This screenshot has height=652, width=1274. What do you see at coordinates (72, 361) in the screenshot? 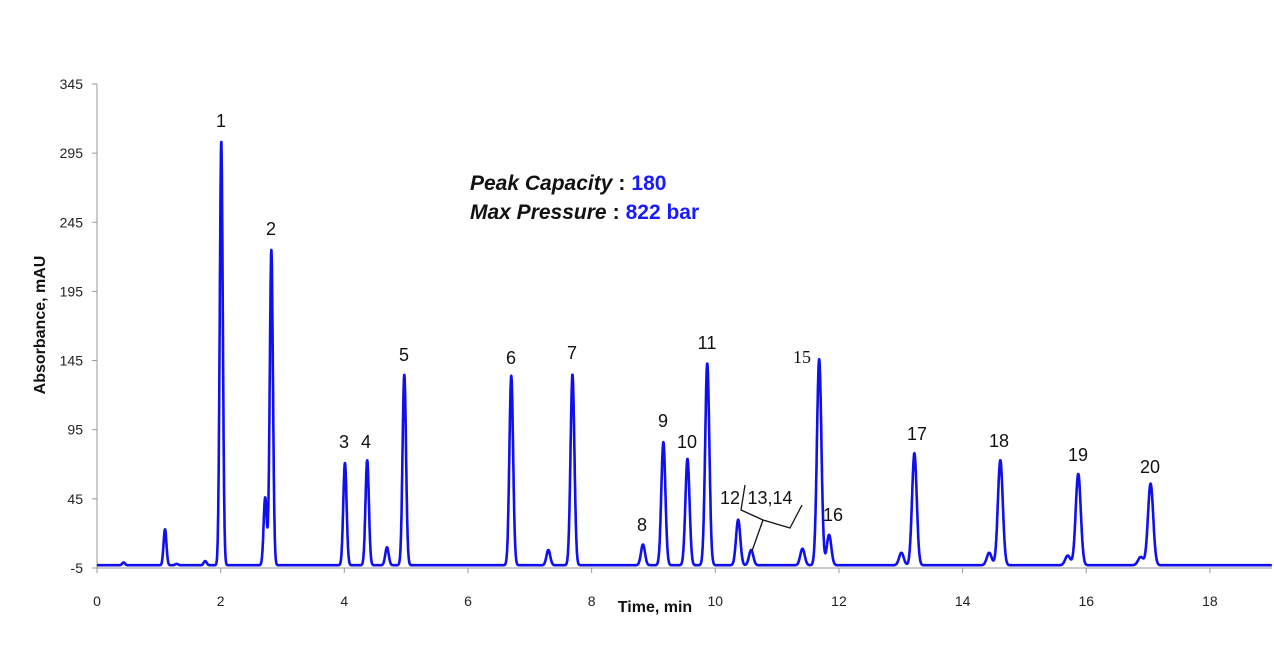
I see `y-tick-label: 145` at bounding box center [72, 361].